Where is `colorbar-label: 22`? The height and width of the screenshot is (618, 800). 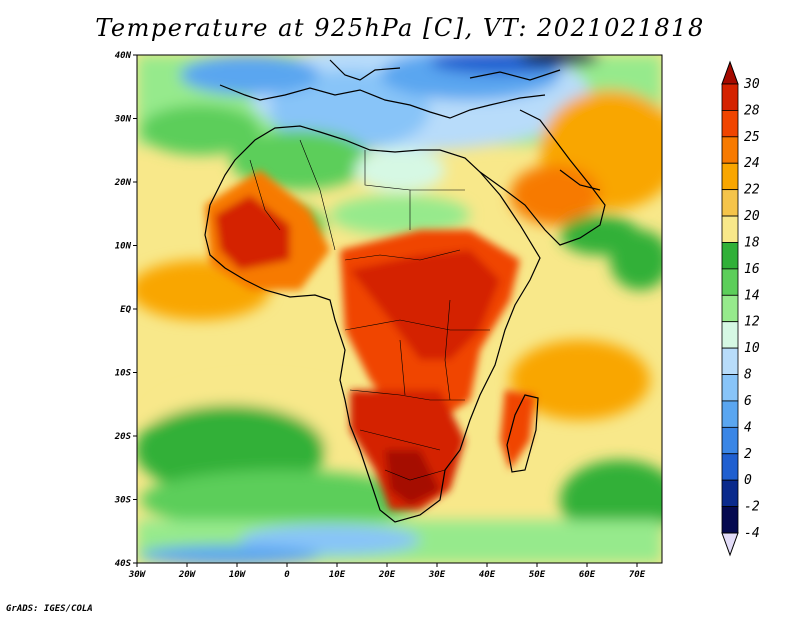 colorbar-label: 22 is located at coordinates (752, 190).